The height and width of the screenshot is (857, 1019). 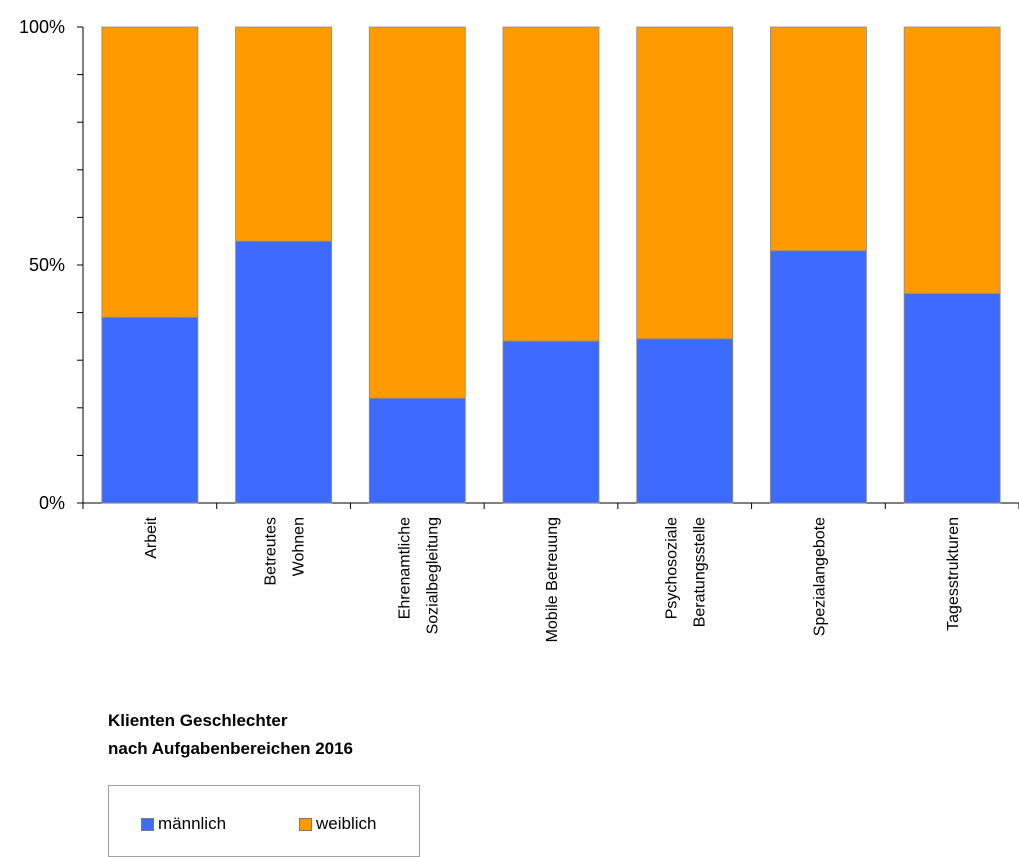 What do you see at coordinates (47, 265) in the screenshot?
I see `y-tick-label: 50%` at bounding box center [47, 265].